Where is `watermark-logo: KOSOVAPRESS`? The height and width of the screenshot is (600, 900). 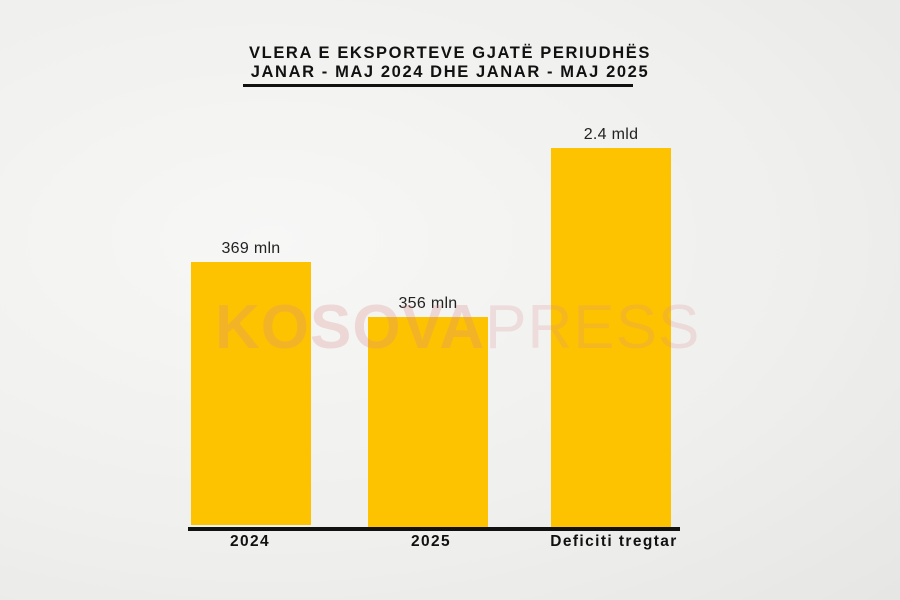 watermark-logo: KOSOVAPRESS is located at coordinates (457, 327).